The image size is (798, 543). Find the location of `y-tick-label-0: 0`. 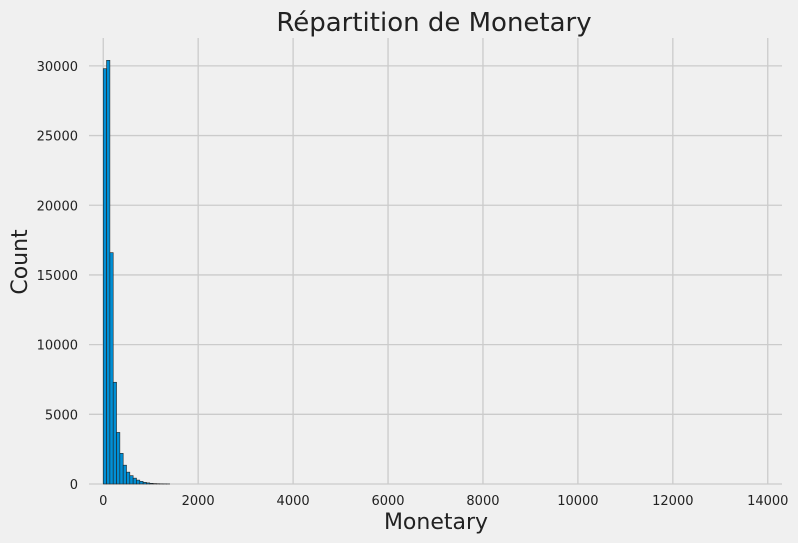

y-tick-label-0: 0 is located at coordinates (74, 485).